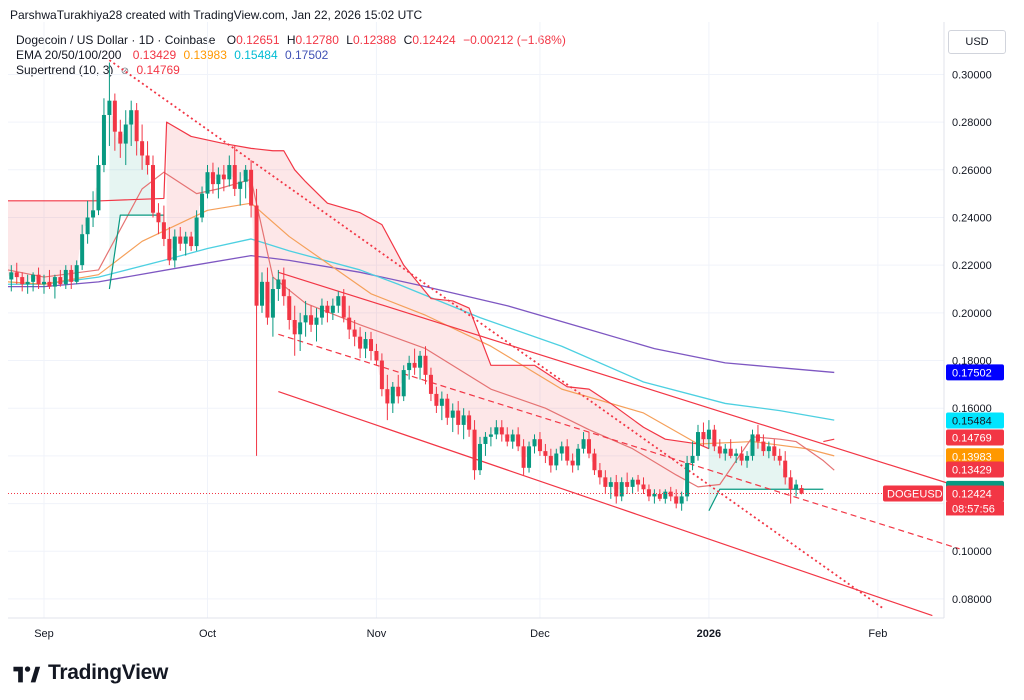 This screenshot has width=1024, height=700. Describe the element at coordinates (317, 40) in the screenshot. I see `ohlc-high-value: 0.12780` at that location.